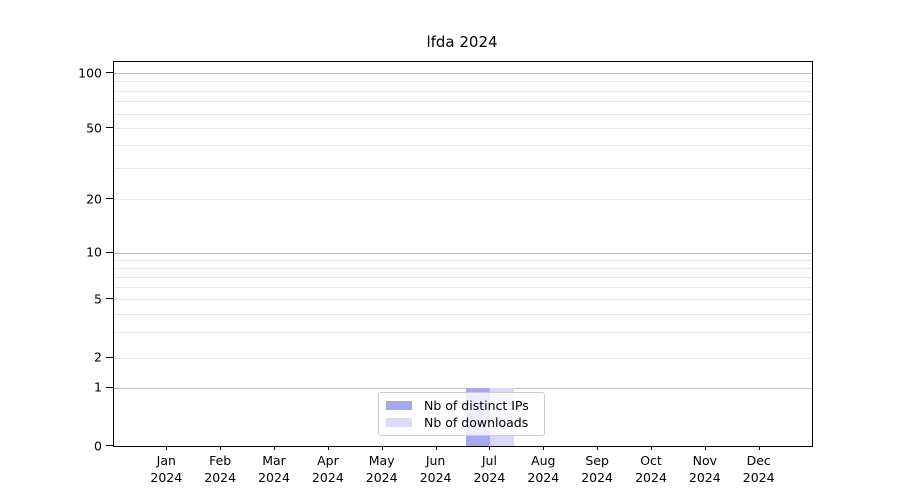  What do you see at coordinates (98, 387) in the screenshot?
I see `y-tick-label: 1` at bounding box center [98, 387].